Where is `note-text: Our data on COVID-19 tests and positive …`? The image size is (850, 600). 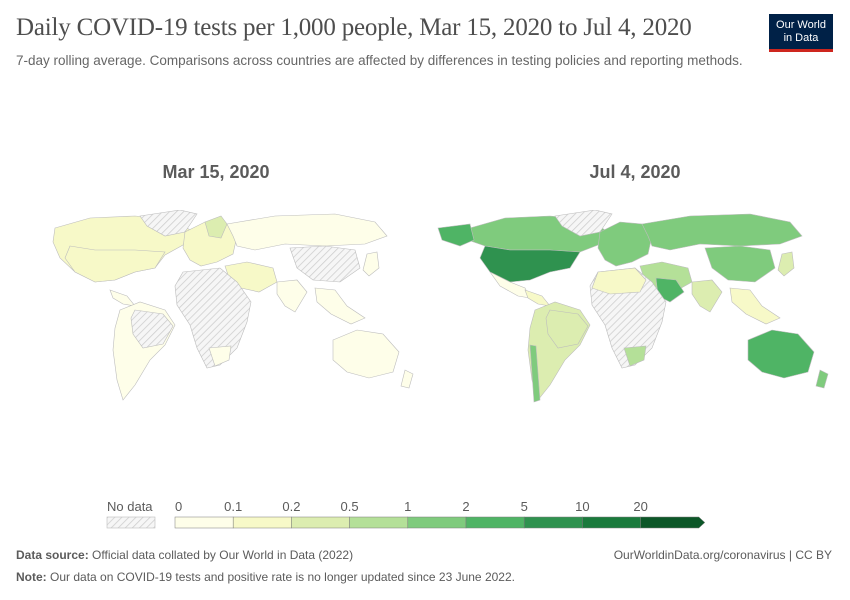
note-text: Our data on COVID-19 tests and positive … is located at coordinates (282, 577).